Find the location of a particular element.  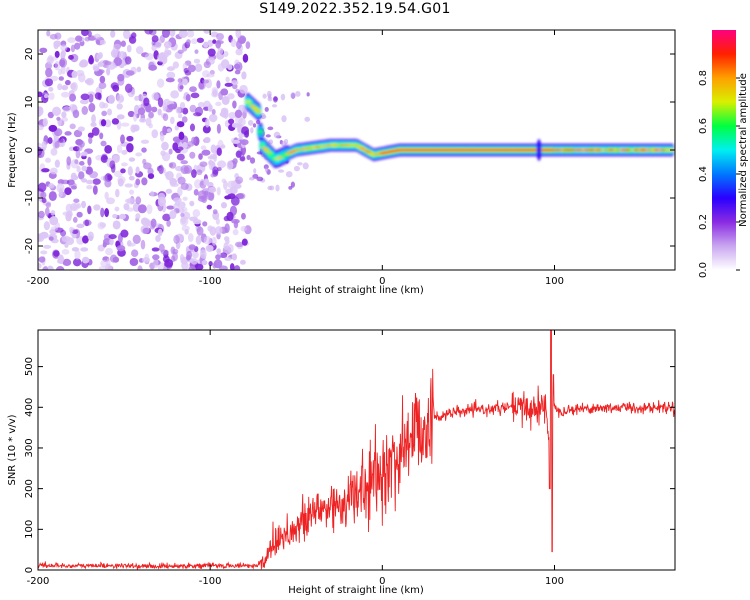

snr-x-tick-label: -200 is located at coordinates (38, 581).